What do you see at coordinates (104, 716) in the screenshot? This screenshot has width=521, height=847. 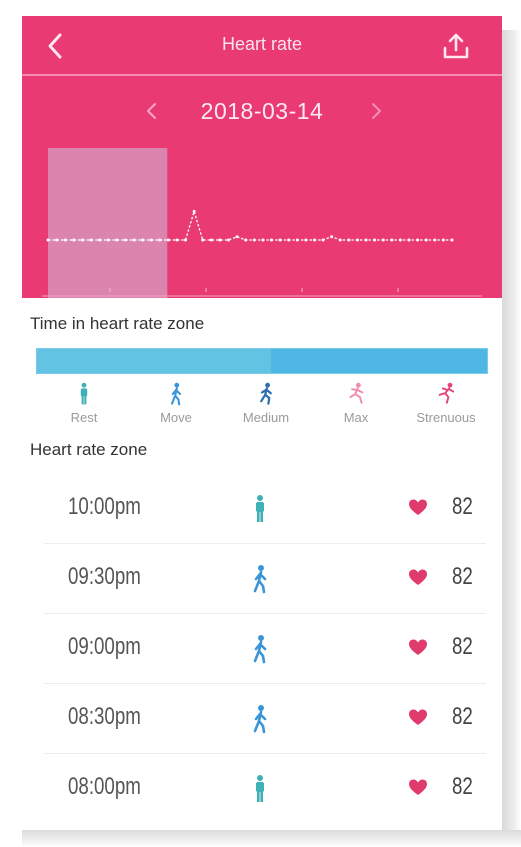 I see `row-time: 08:30pm` at bounding box center [104, 716].